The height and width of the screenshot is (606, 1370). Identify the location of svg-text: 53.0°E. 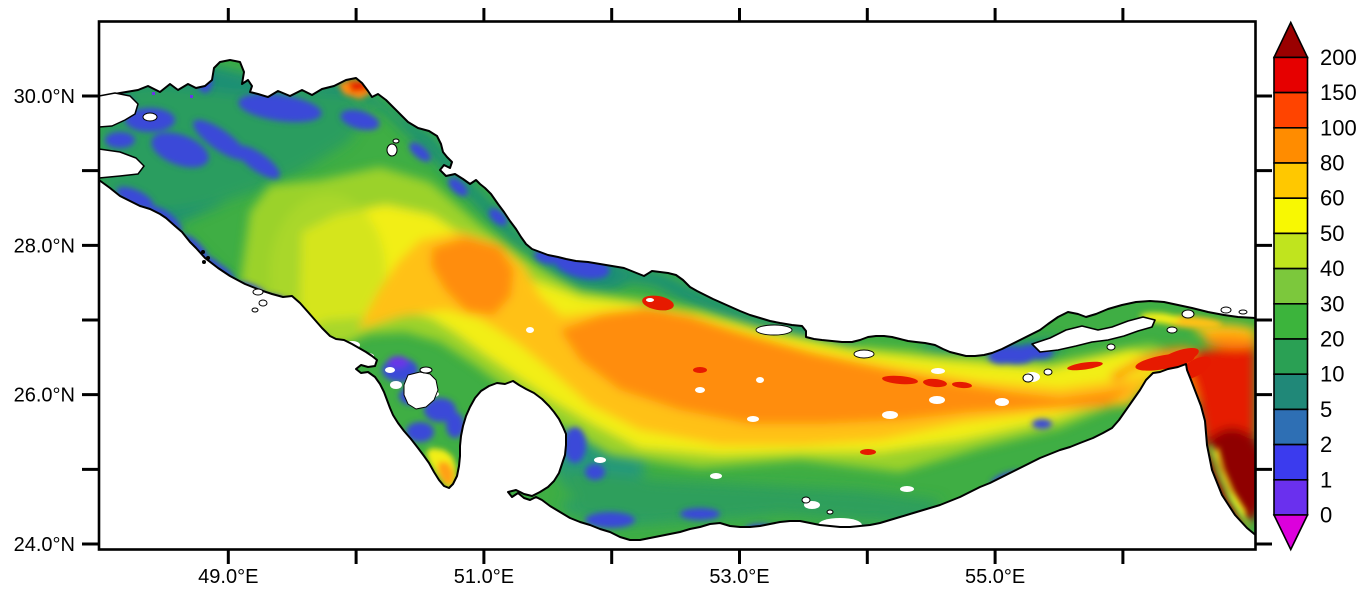
(739, 577).